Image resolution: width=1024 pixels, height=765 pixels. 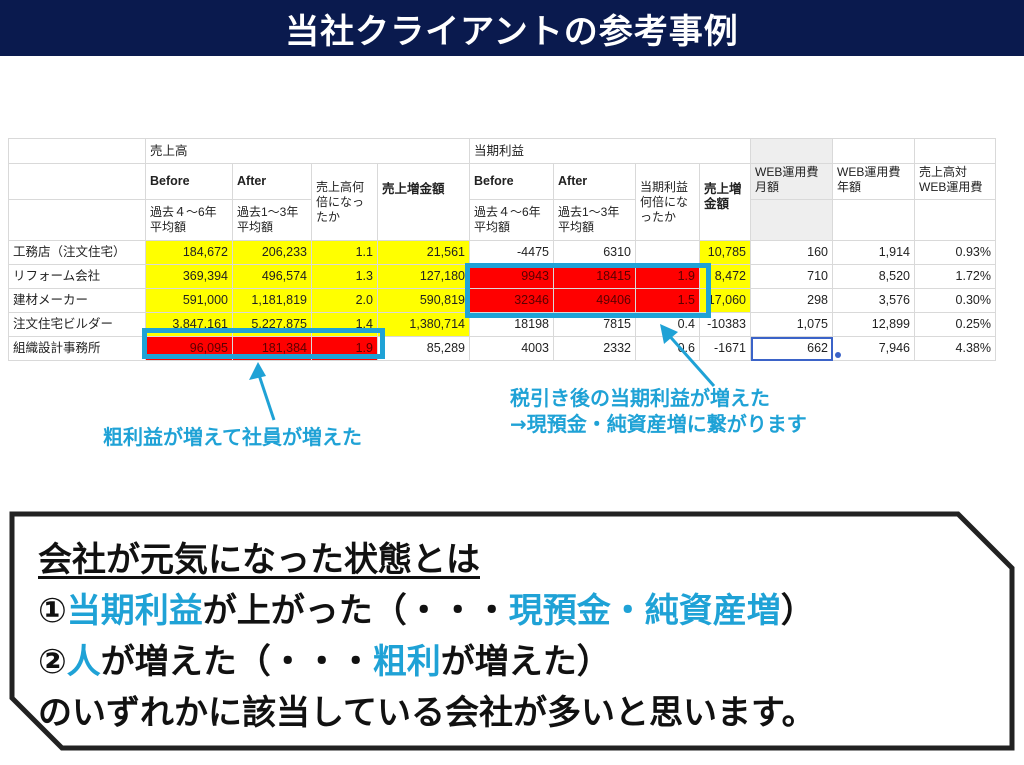 I want to click on sales-increase-header: 売上増金額, so click(x=423, y=202).